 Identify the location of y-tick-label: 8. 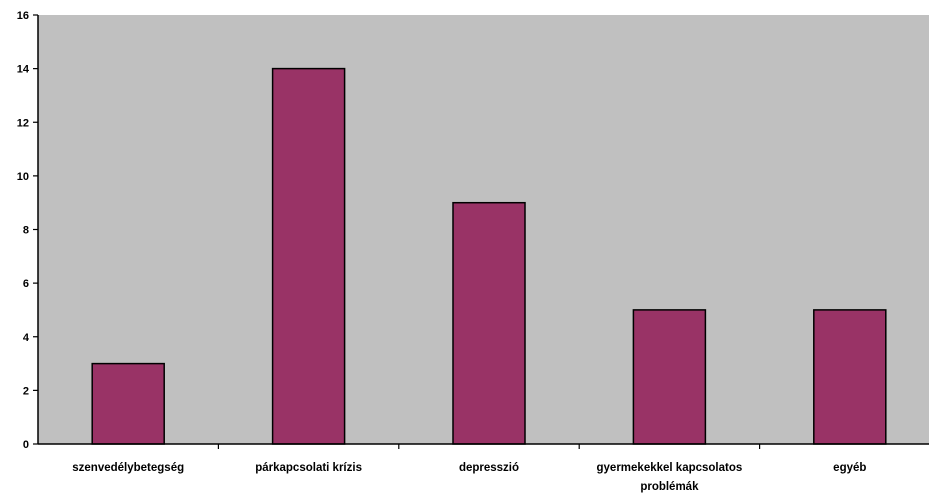
(26, 231).